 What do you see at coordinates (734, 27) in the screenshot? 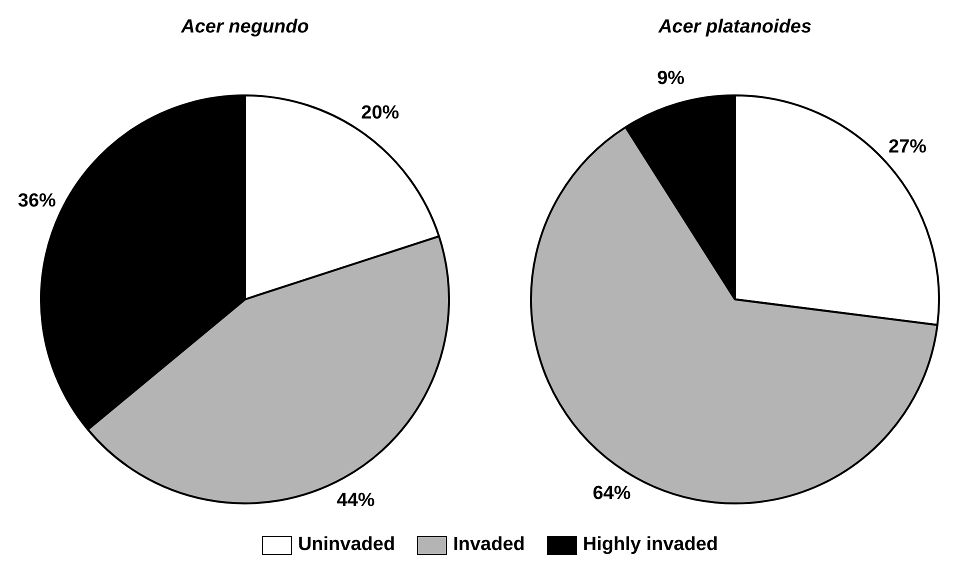
I see `chart-title: Acer platanoides` at bounding box center [734, 27].